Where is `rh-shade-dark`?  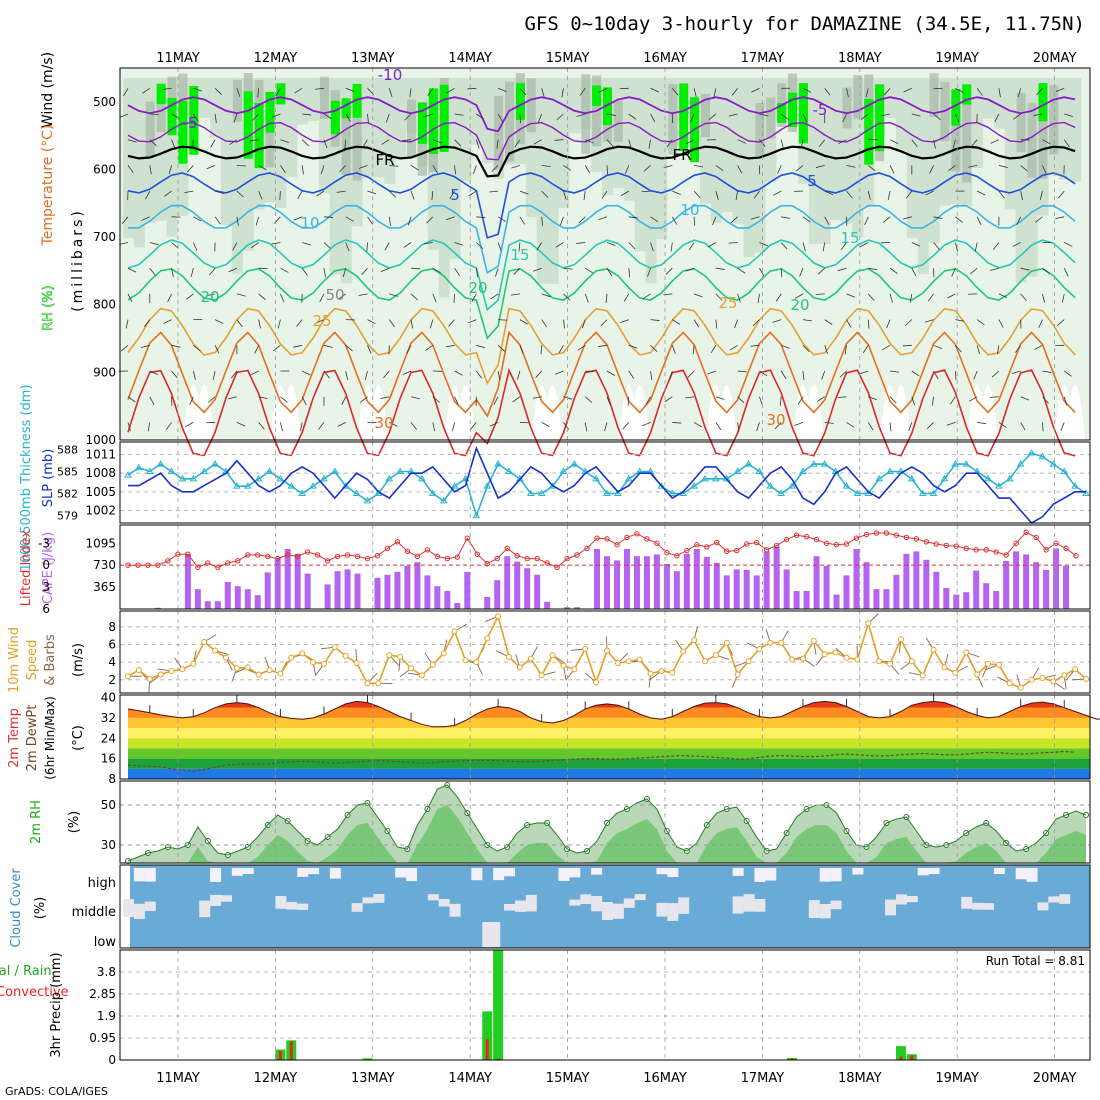 rh-shade-dark is located at coordinates (510, 121).